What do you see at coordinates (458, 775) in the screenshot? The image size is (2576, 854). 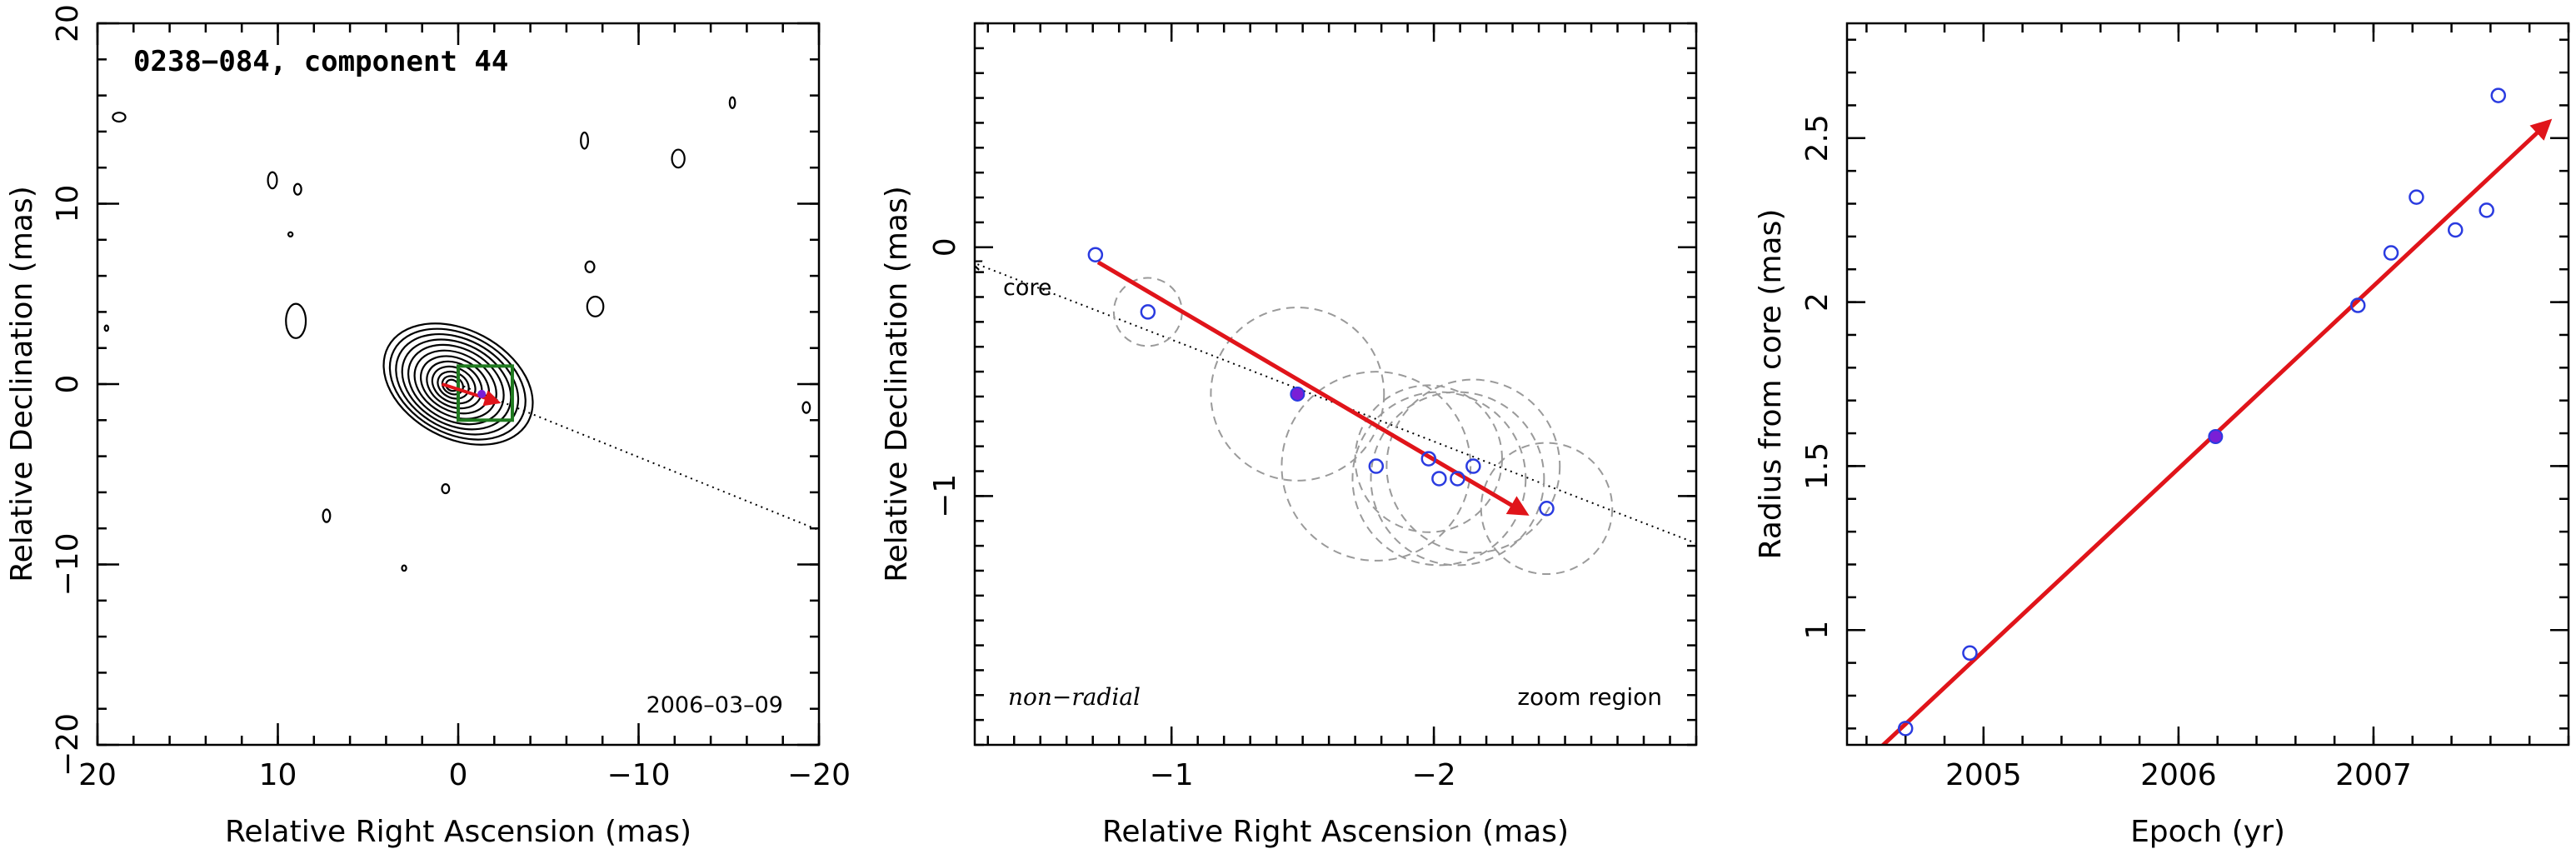 I see `x-tick-label: 0` at bounding box center [458, 775].